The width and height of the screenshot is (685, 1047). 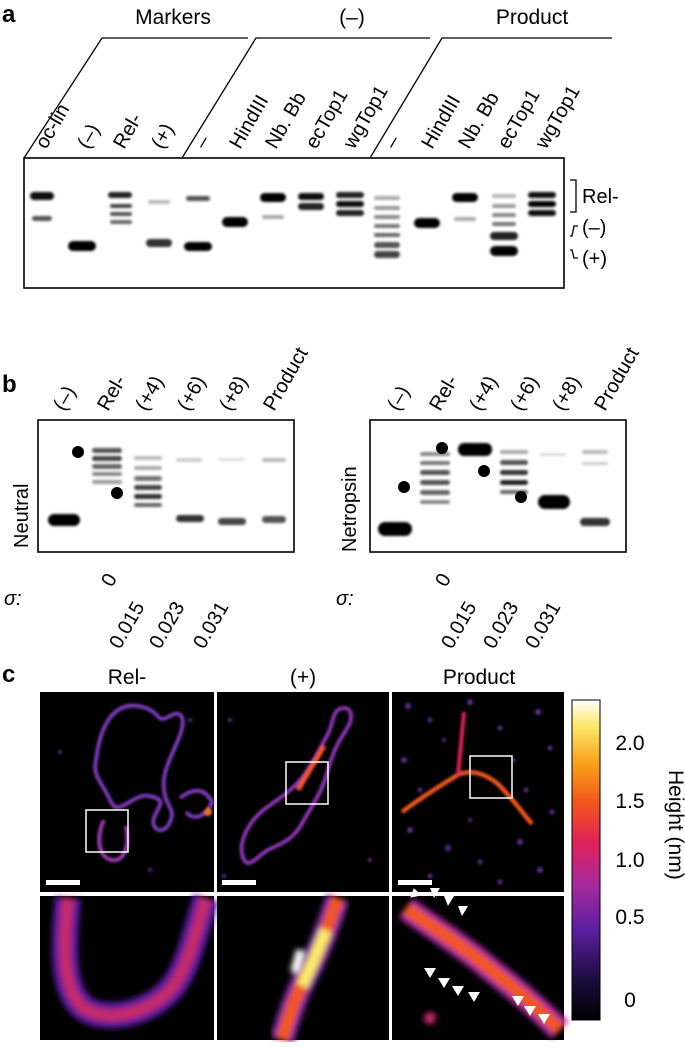 I want to click on panel-c-letter: c, so click(x=8, y=674).